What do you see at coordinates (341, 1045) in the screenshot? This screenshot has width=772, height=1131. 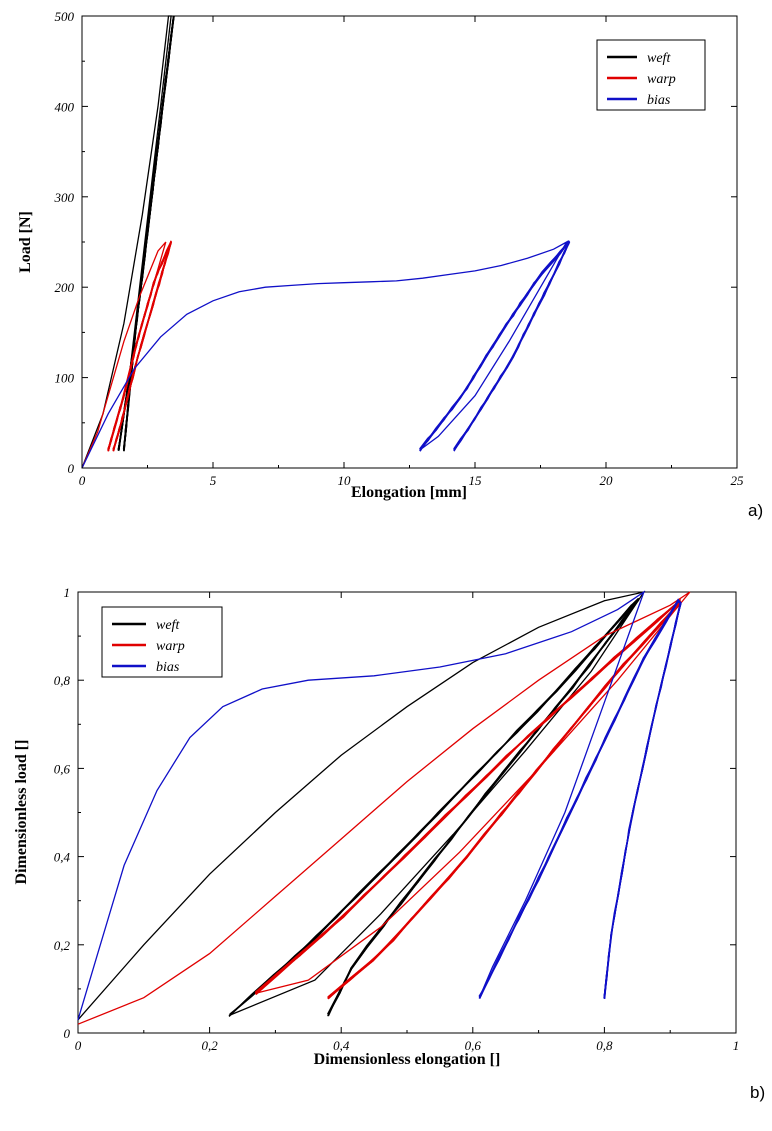 I see `x-tick-label: 0,4` at bounding box center [341, 1045].